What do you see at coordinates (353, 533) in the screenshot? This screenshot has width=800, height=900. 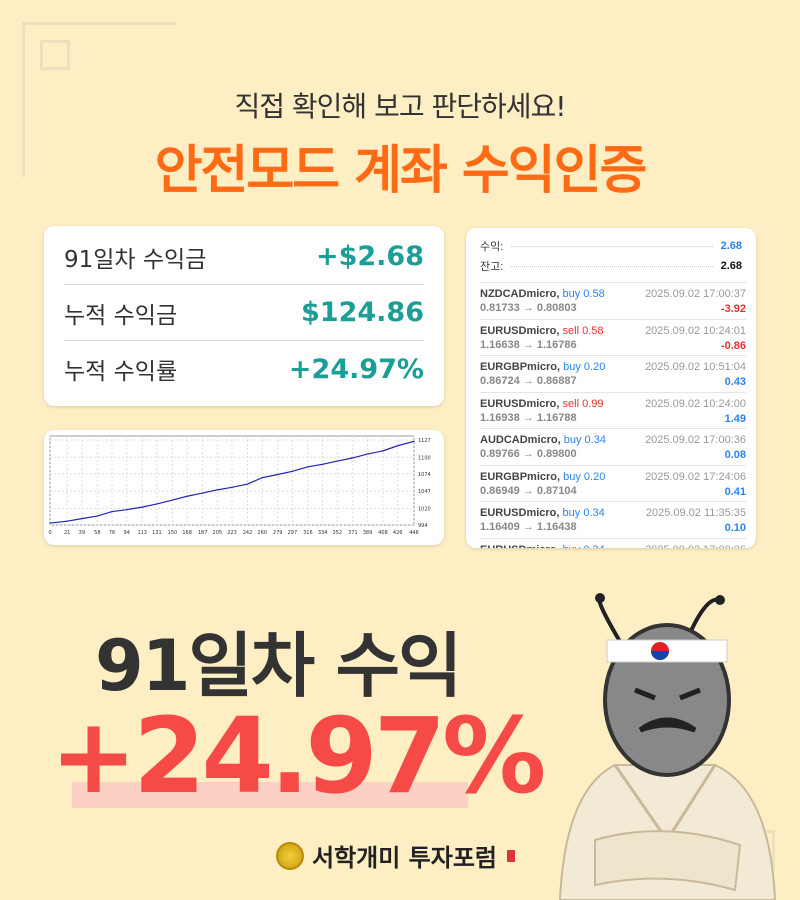 I see `x-tick-label: 371` at bounding box center [353, 533].